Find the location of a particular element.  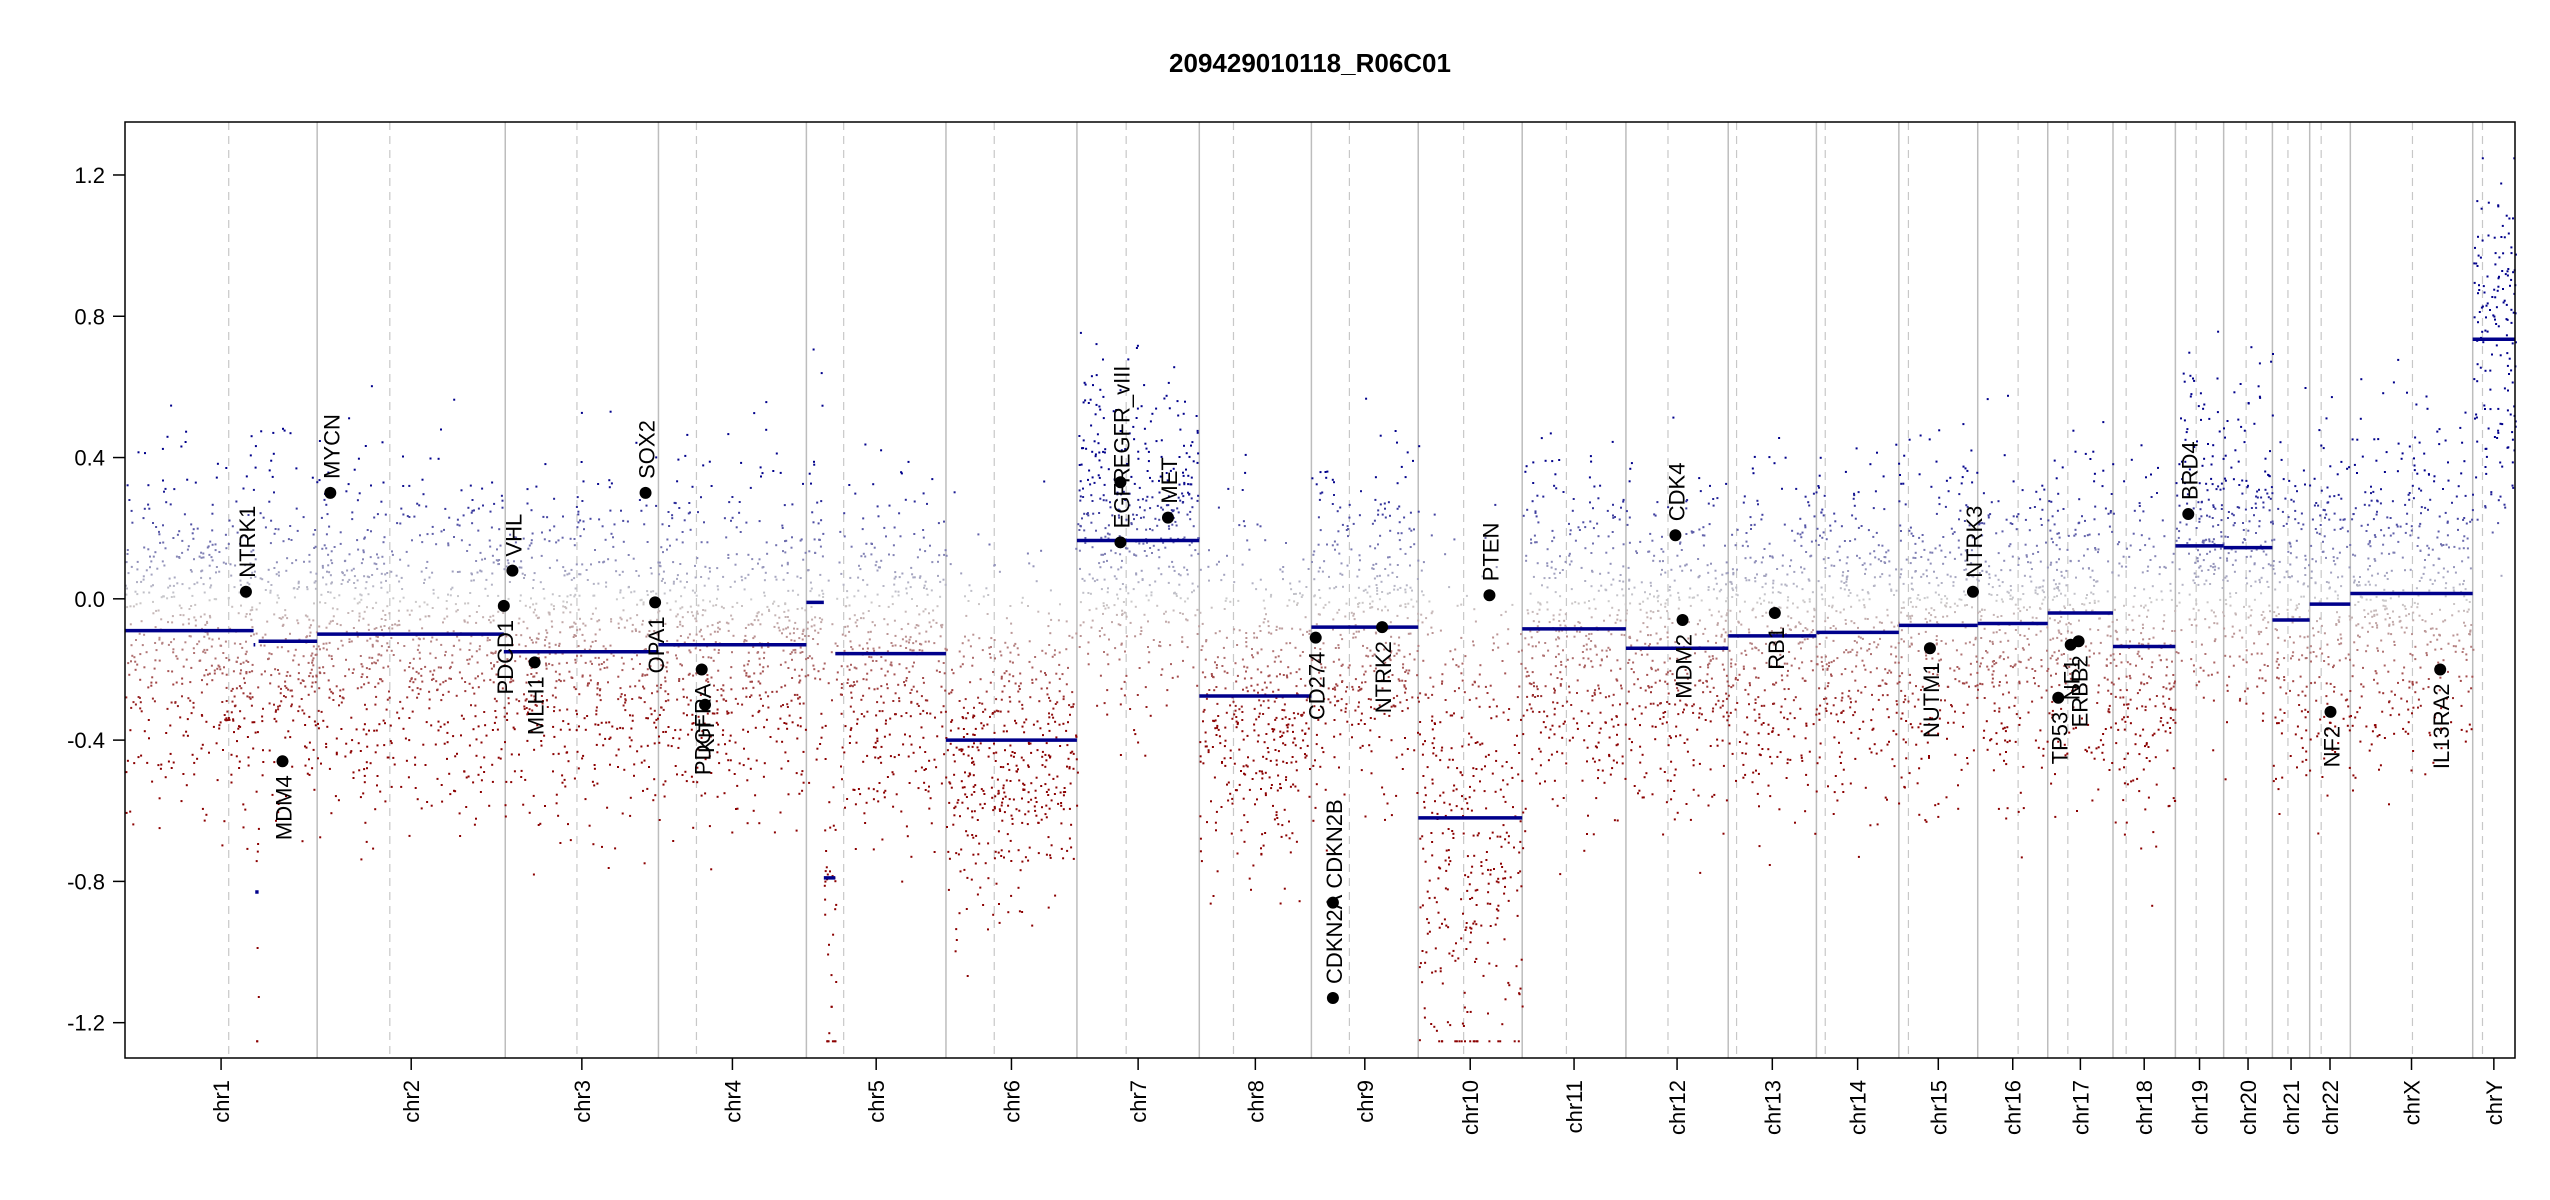

probe-point-1901 is located at coordinates (597, 688).